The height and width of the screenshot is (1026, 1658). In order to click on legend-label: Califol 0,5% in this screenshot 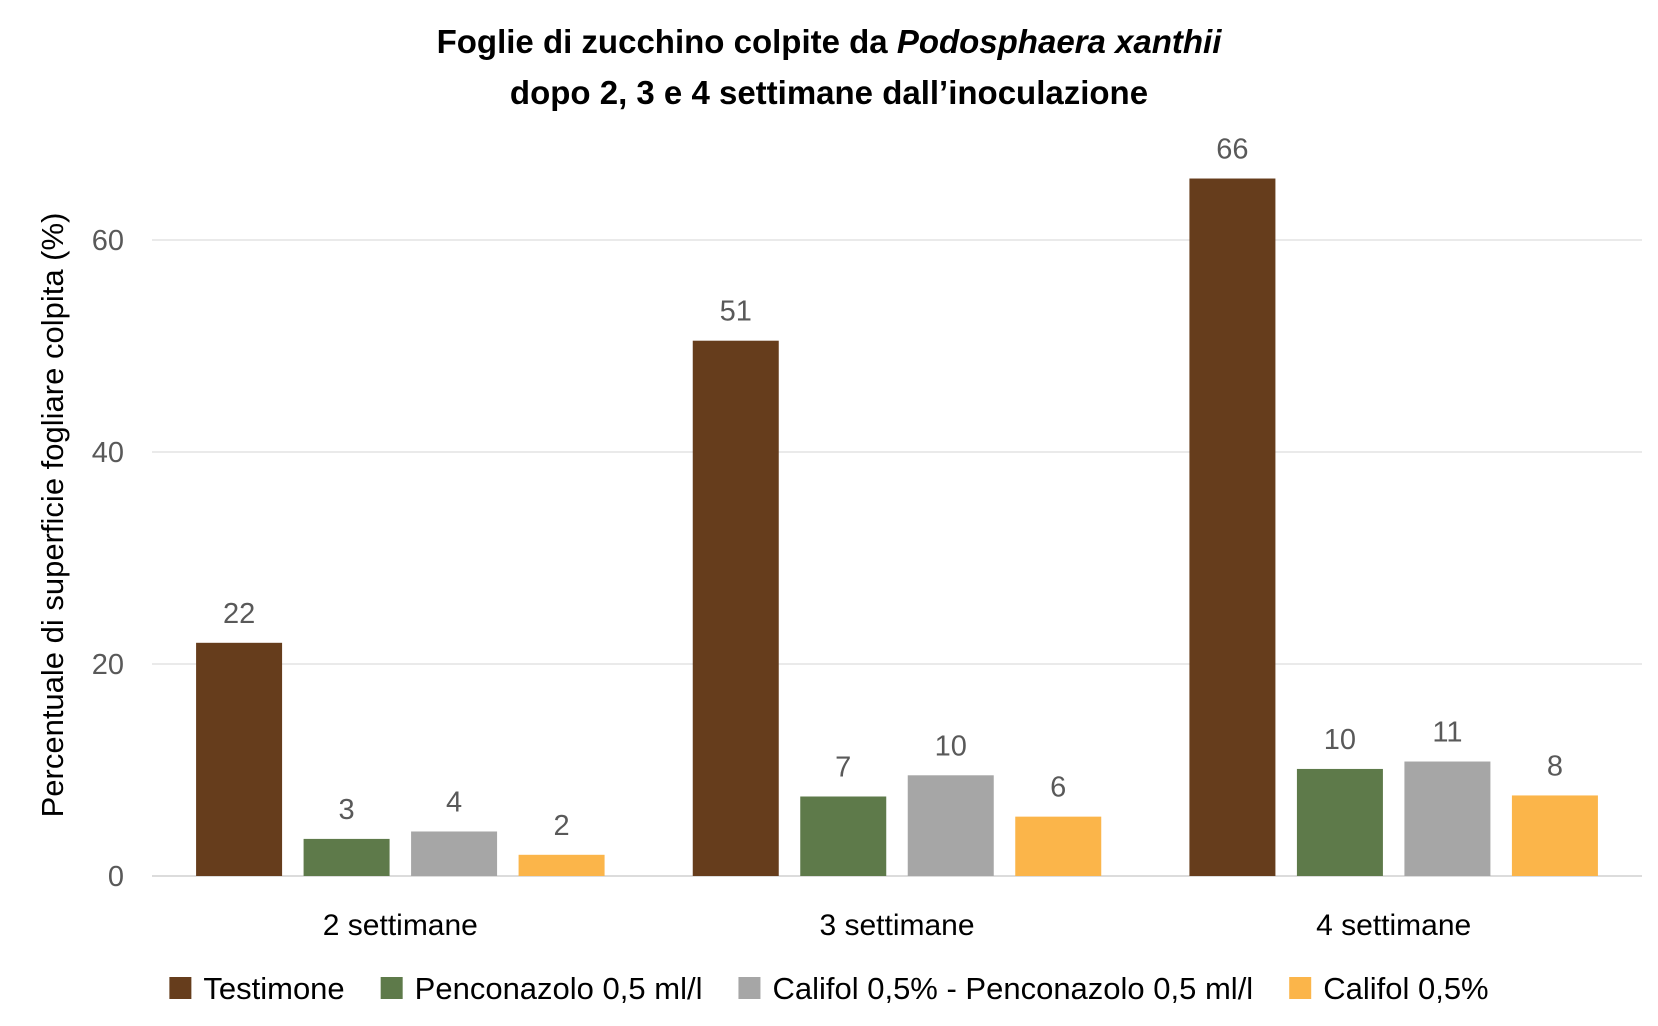, I will do `click(1405, 988)`.